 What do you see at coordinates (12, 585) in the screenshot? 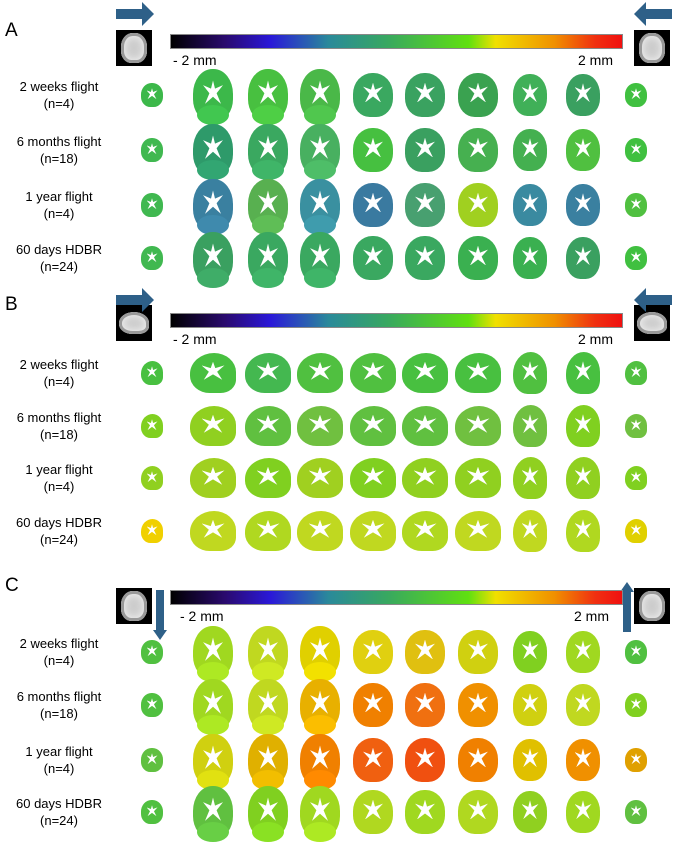
I see `panel-label: C` at bounding box center [12, 585].